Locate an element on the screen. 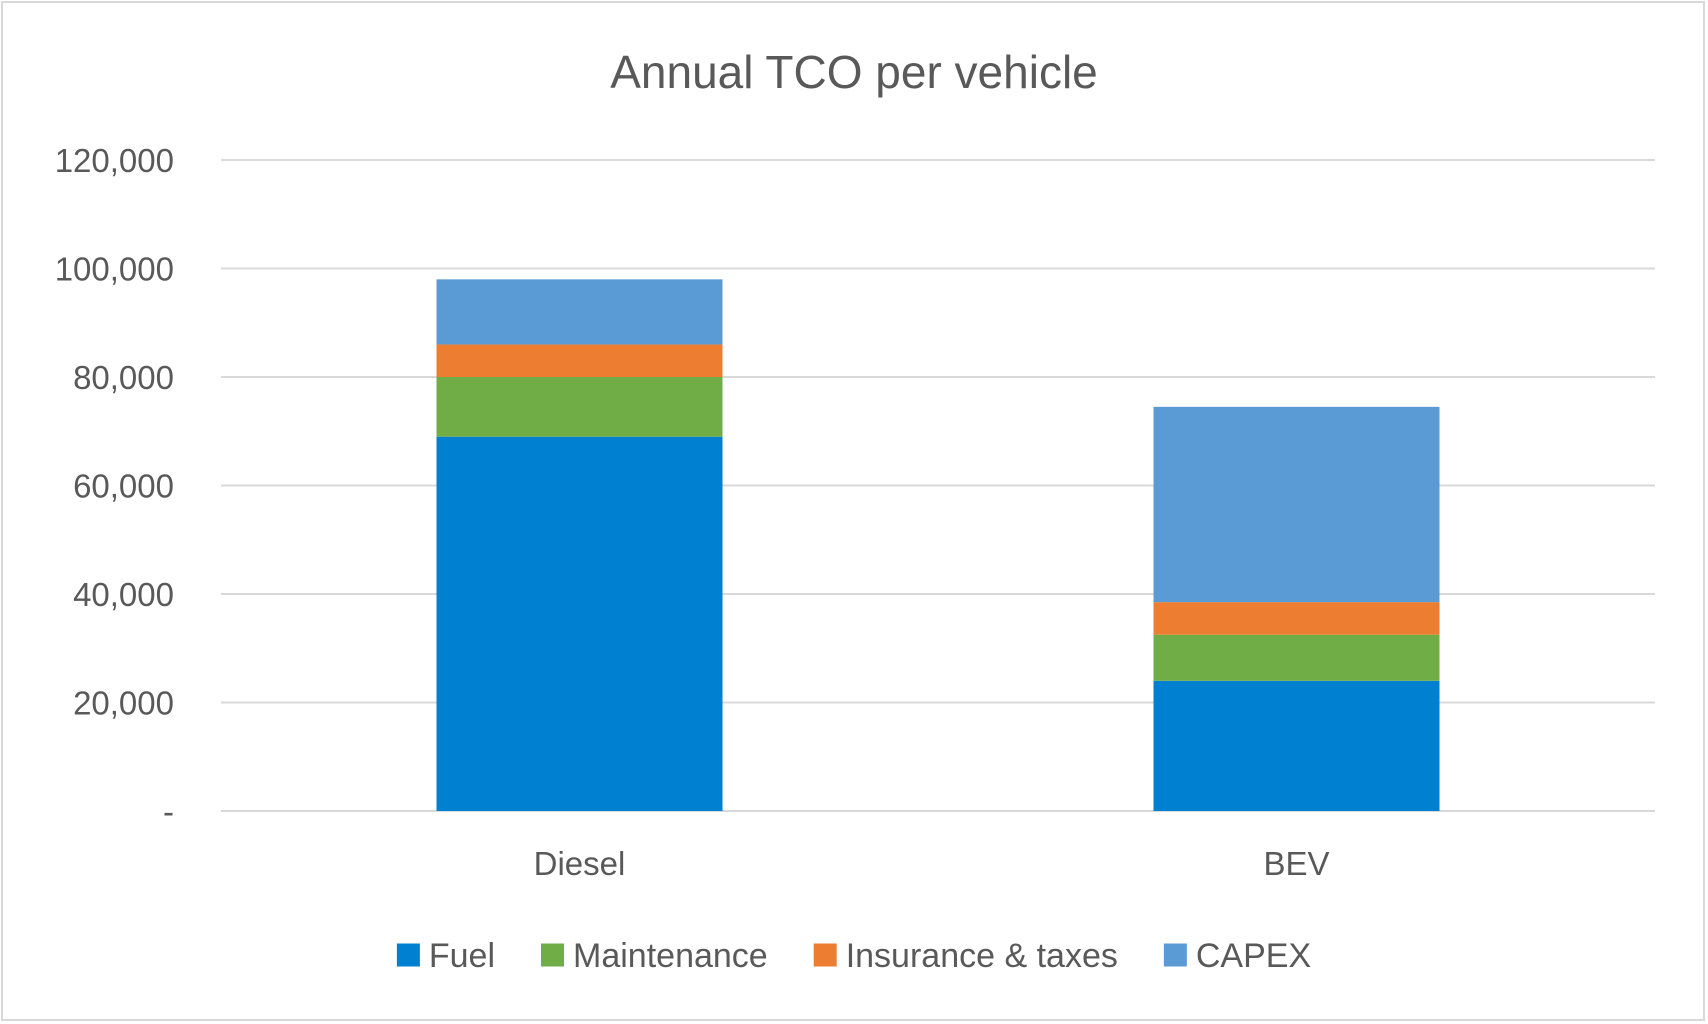  legend: Fuel Maintenance Insurance & taxes CAPEX is located at coordinates (853, 956).